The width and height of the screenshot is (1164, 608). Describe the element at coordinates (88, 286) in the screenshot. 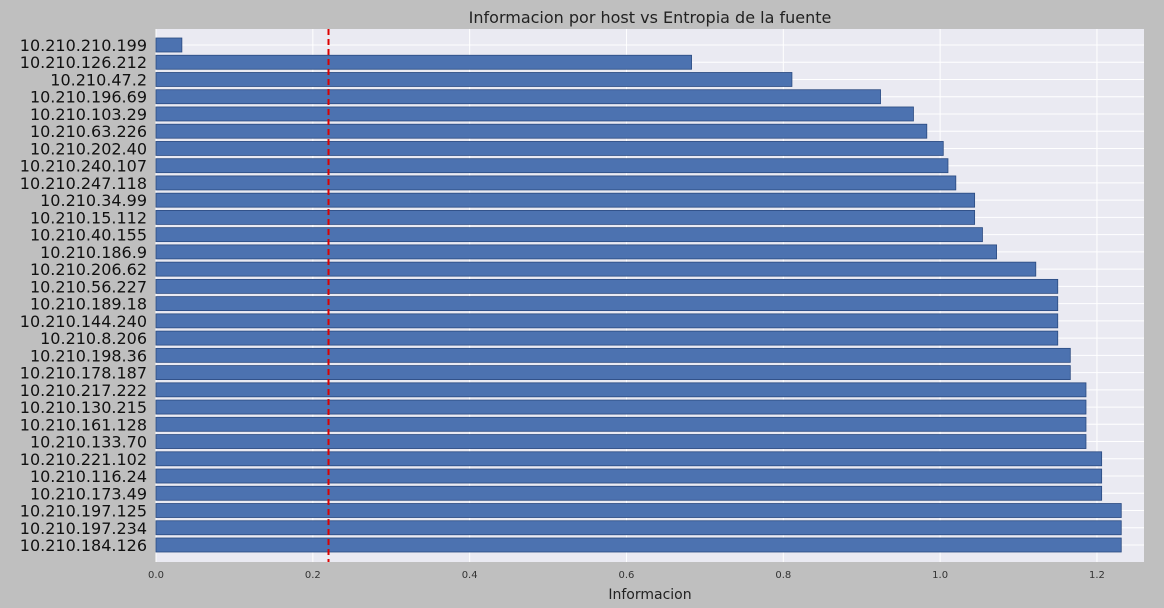

I see `y-tick-label: 10.210.56.227` at that location.